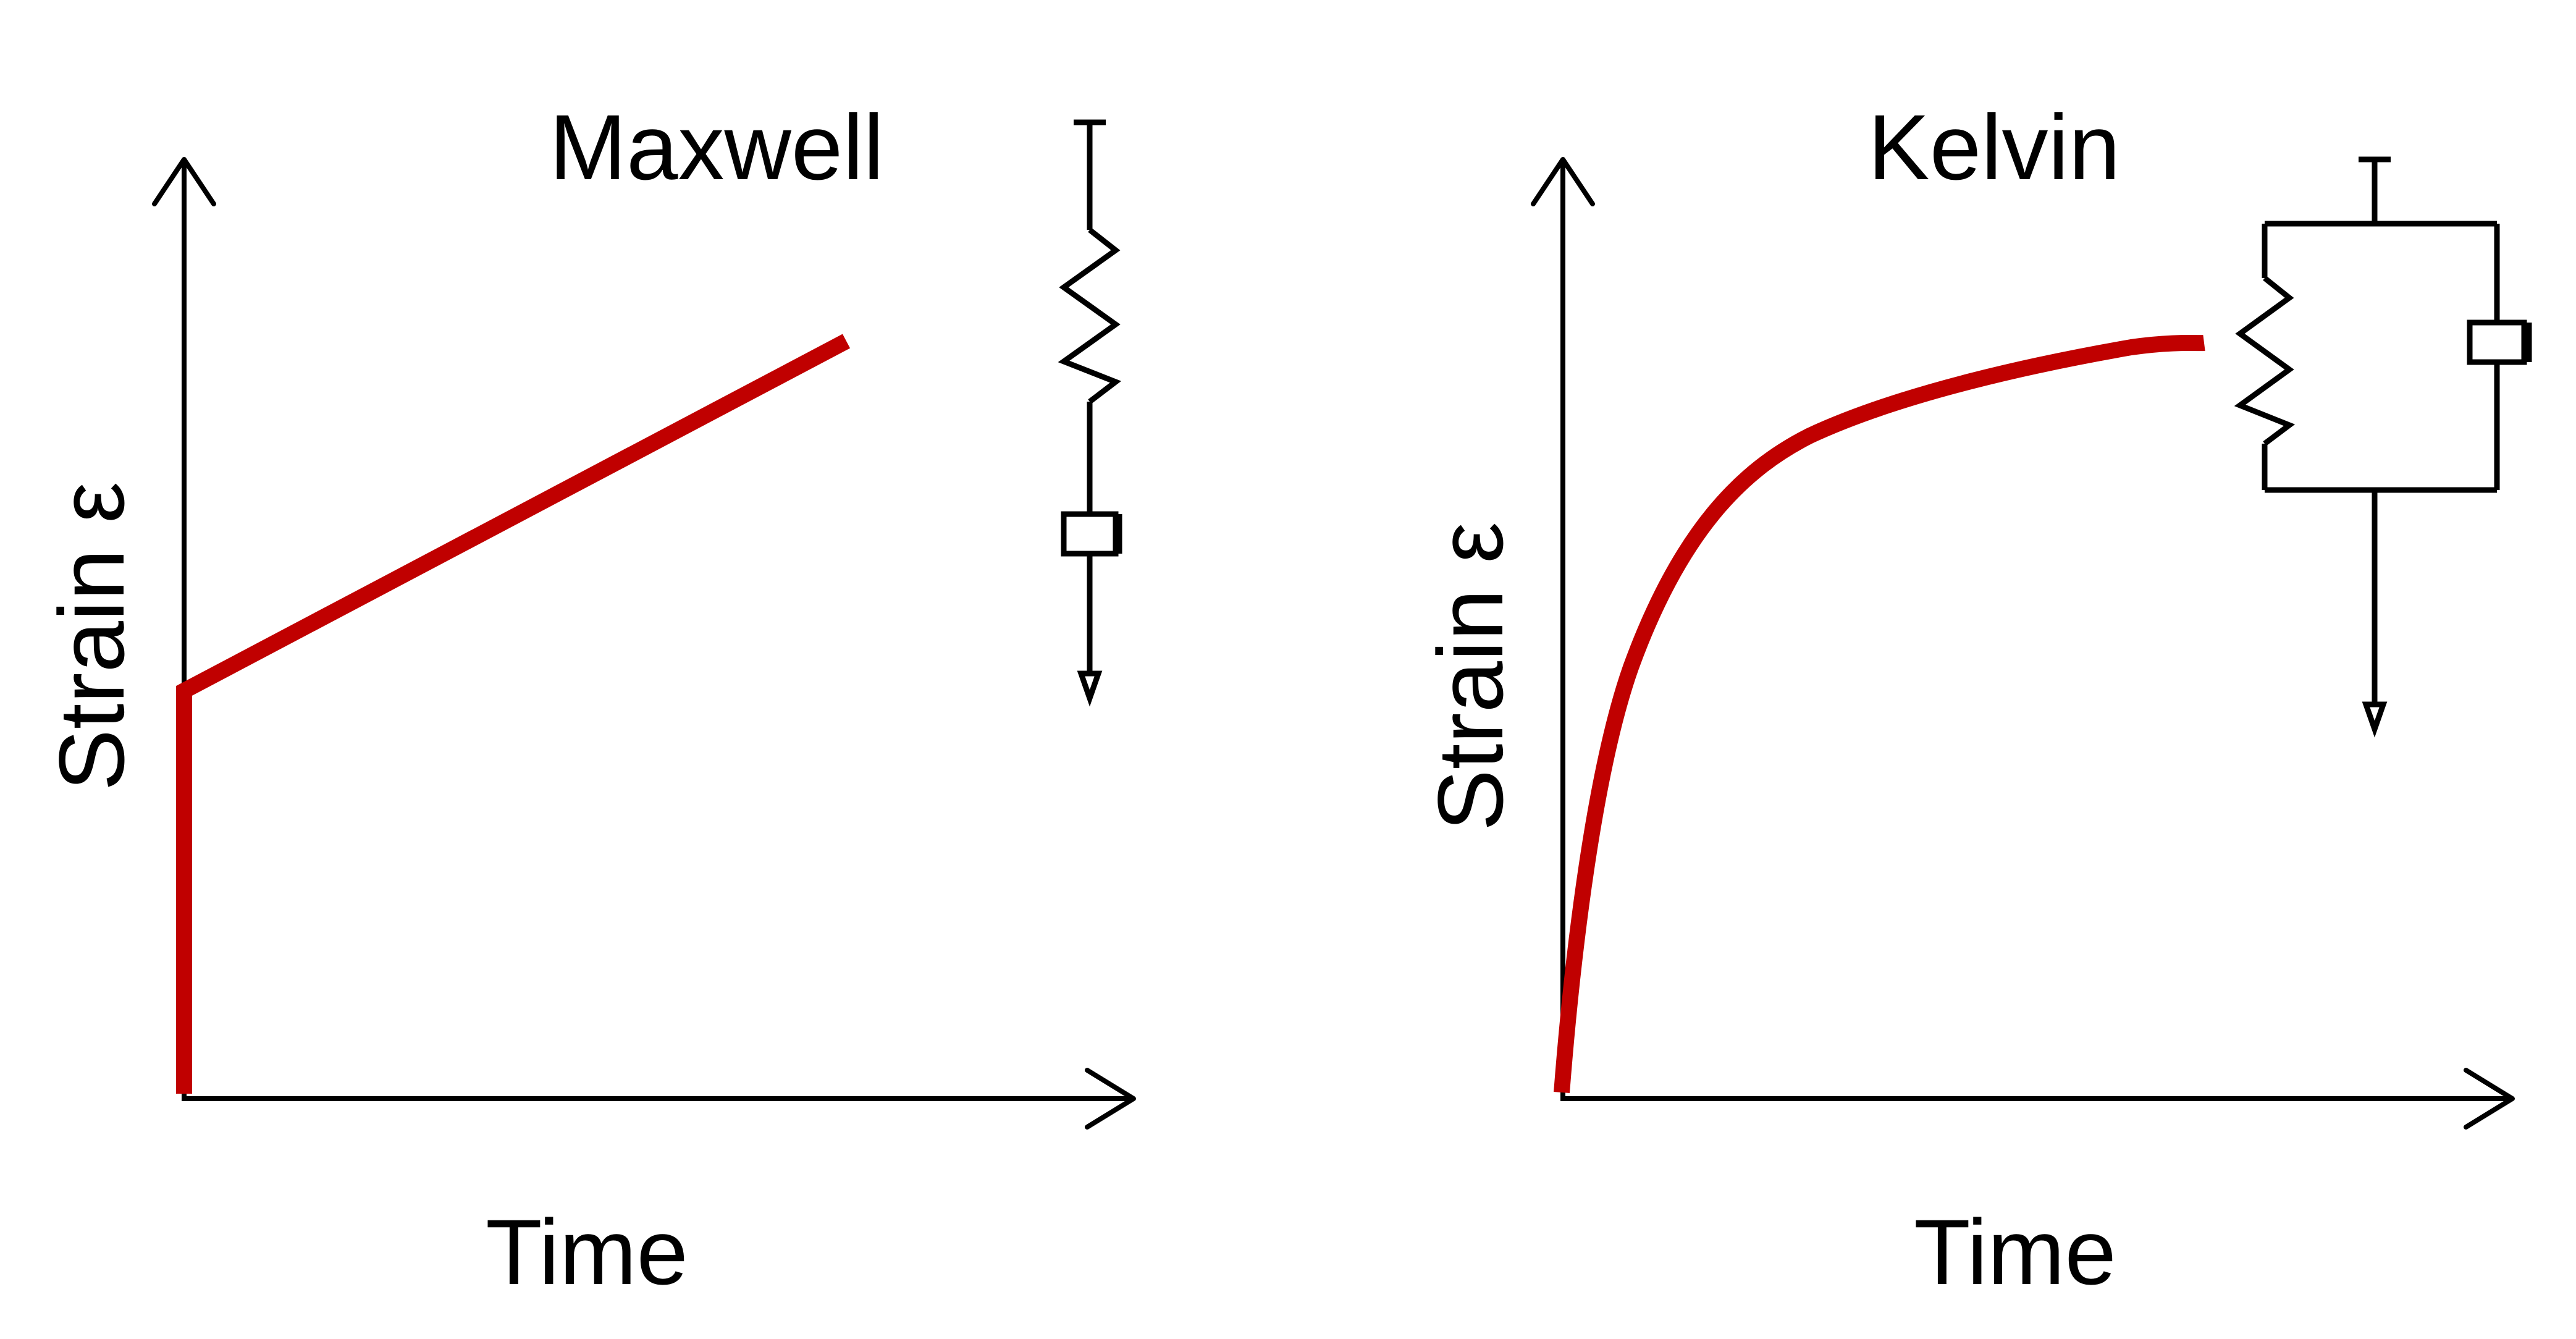  Describe the element at coordinates (587, 1252) in the screenshot. I see `maxwell-x-label: Time` at that location.